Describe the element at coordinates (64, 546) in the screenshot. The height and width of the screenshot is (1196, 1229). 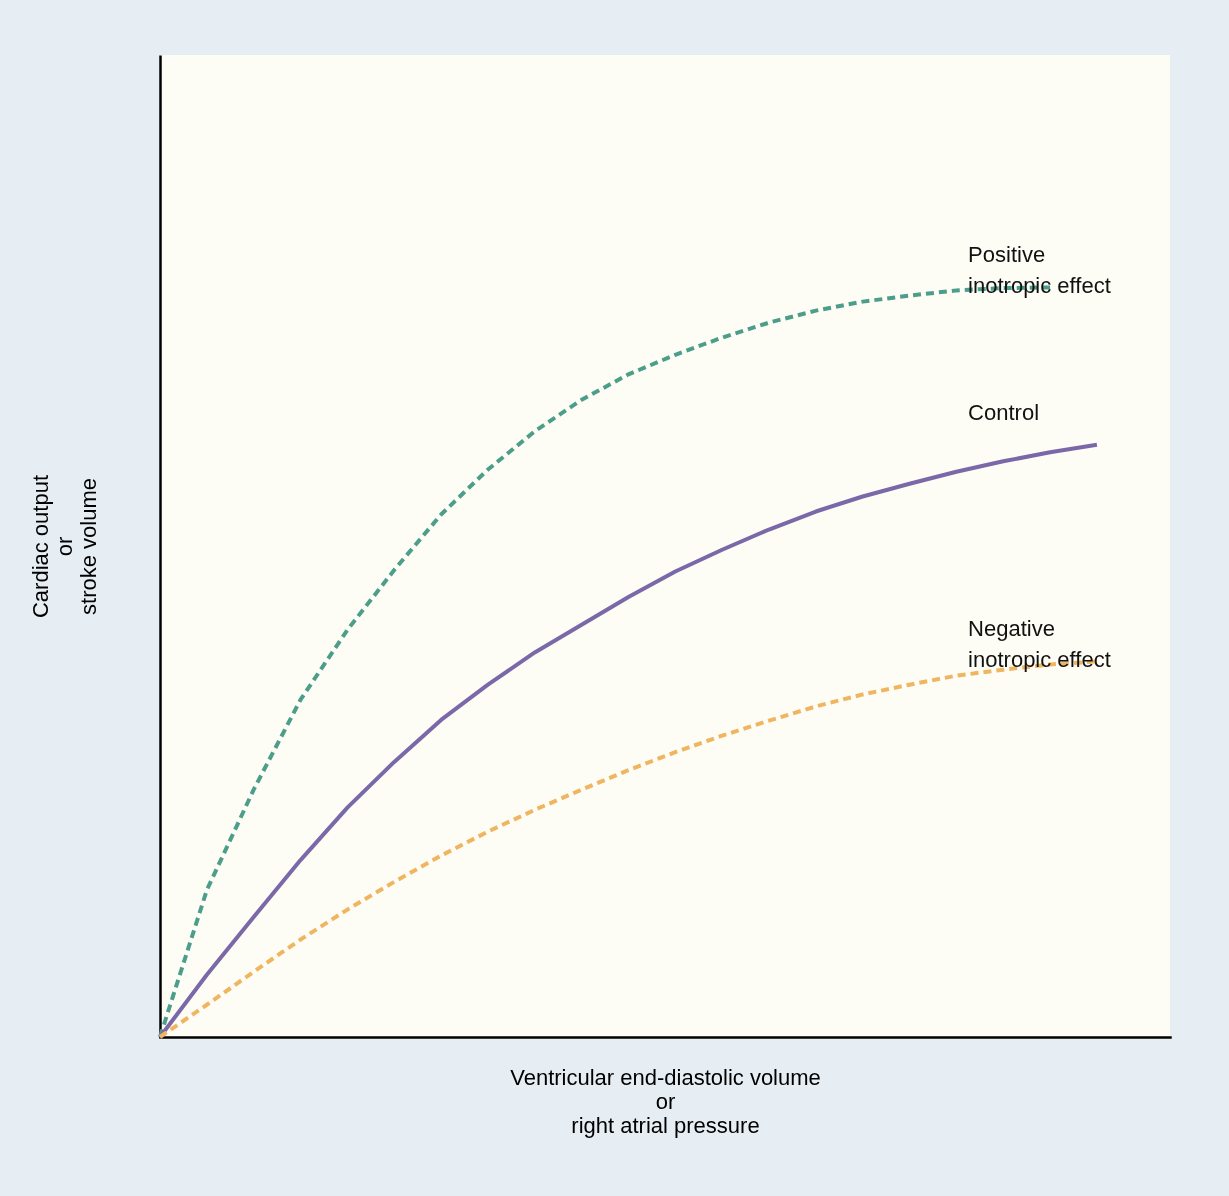
I see `y-axis-title: Cardiac output or stroke volume` at that location.